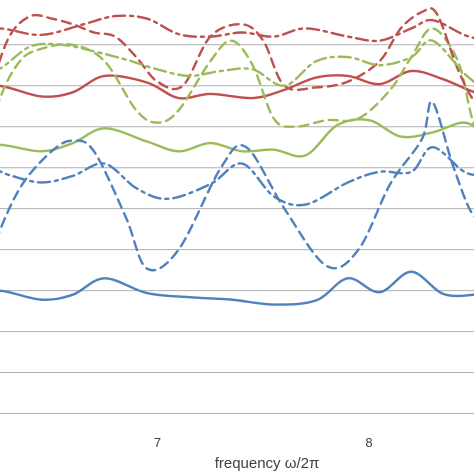 Image resolution: width=474 pixels, height=474 pixels. What do you see at coordinates (157, 442) in the screenshot?
I see `x-tick-label-0: 7` at bounding box center [157, 442].